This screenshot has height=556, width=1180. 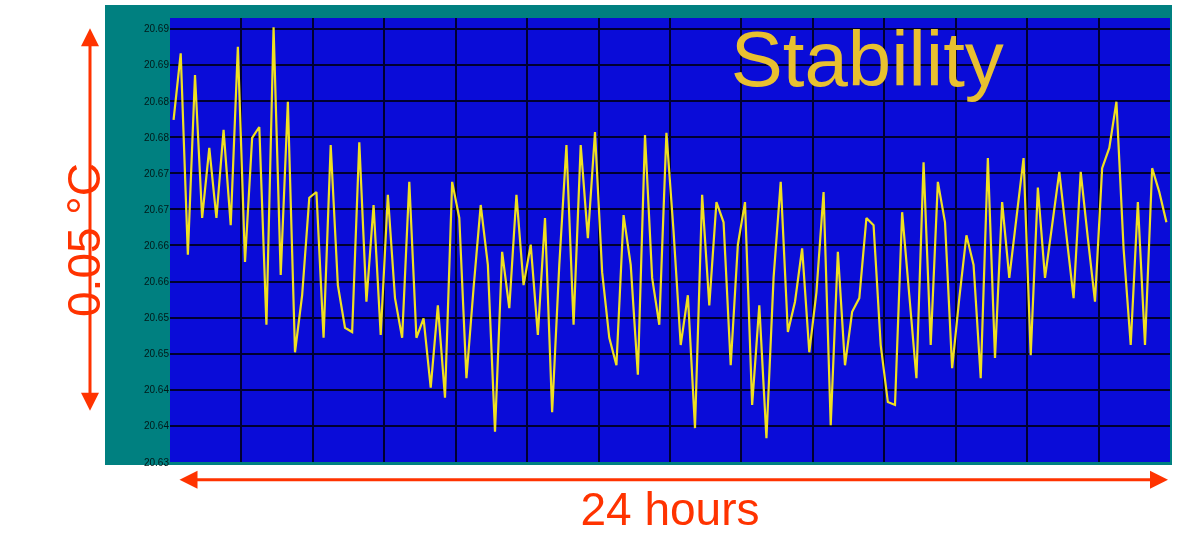 What do you see at coordinates (670, 508) in the screenshot?
I see `x-axis-title: 24 hours` at bounding box center [670, 508].